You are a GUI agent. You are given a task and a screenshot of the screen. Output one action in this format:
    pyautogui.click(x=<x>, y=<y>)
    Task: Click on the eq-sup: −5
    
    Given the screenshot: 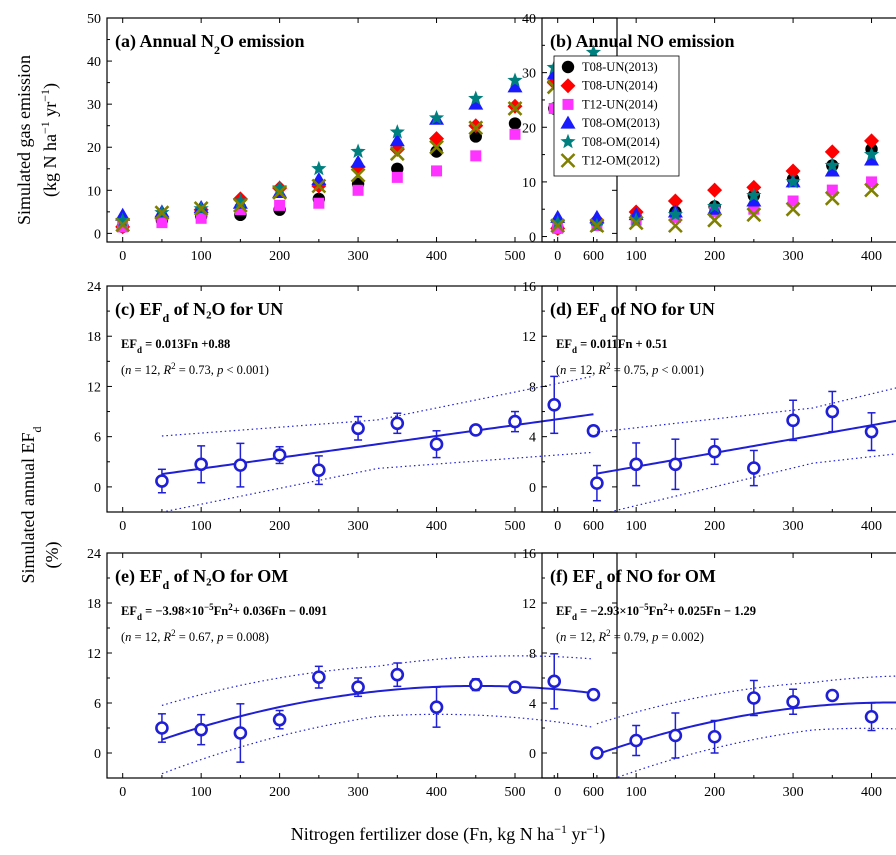 What is the action you would take?
    pyautogui.click(x=644, y=607)
    